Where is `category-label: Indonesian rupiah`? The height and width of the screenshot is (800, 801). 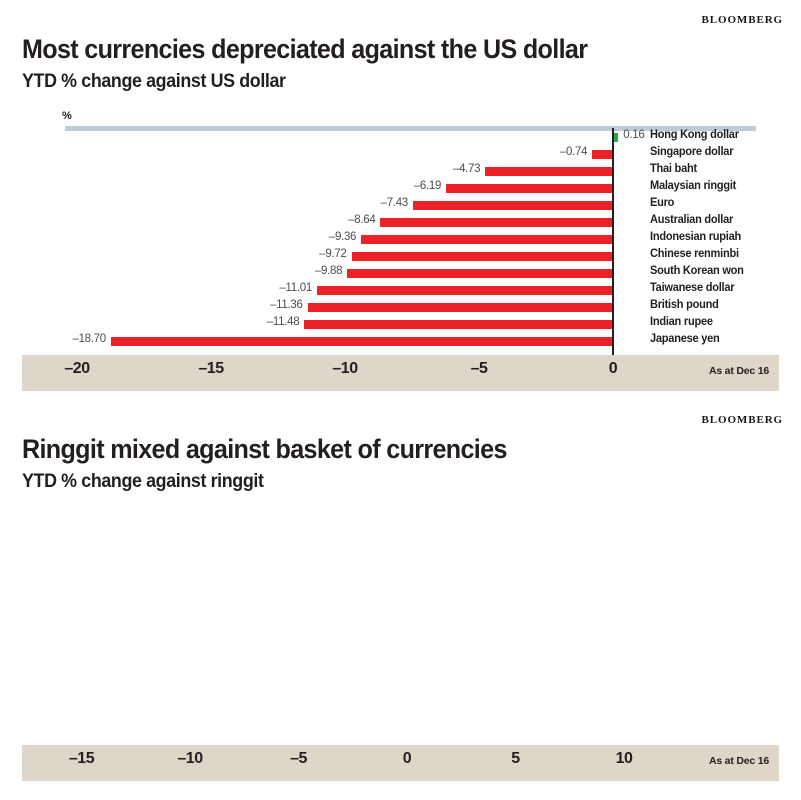
category-label: Indonesian rupiah is located at coordinates (696, 237).